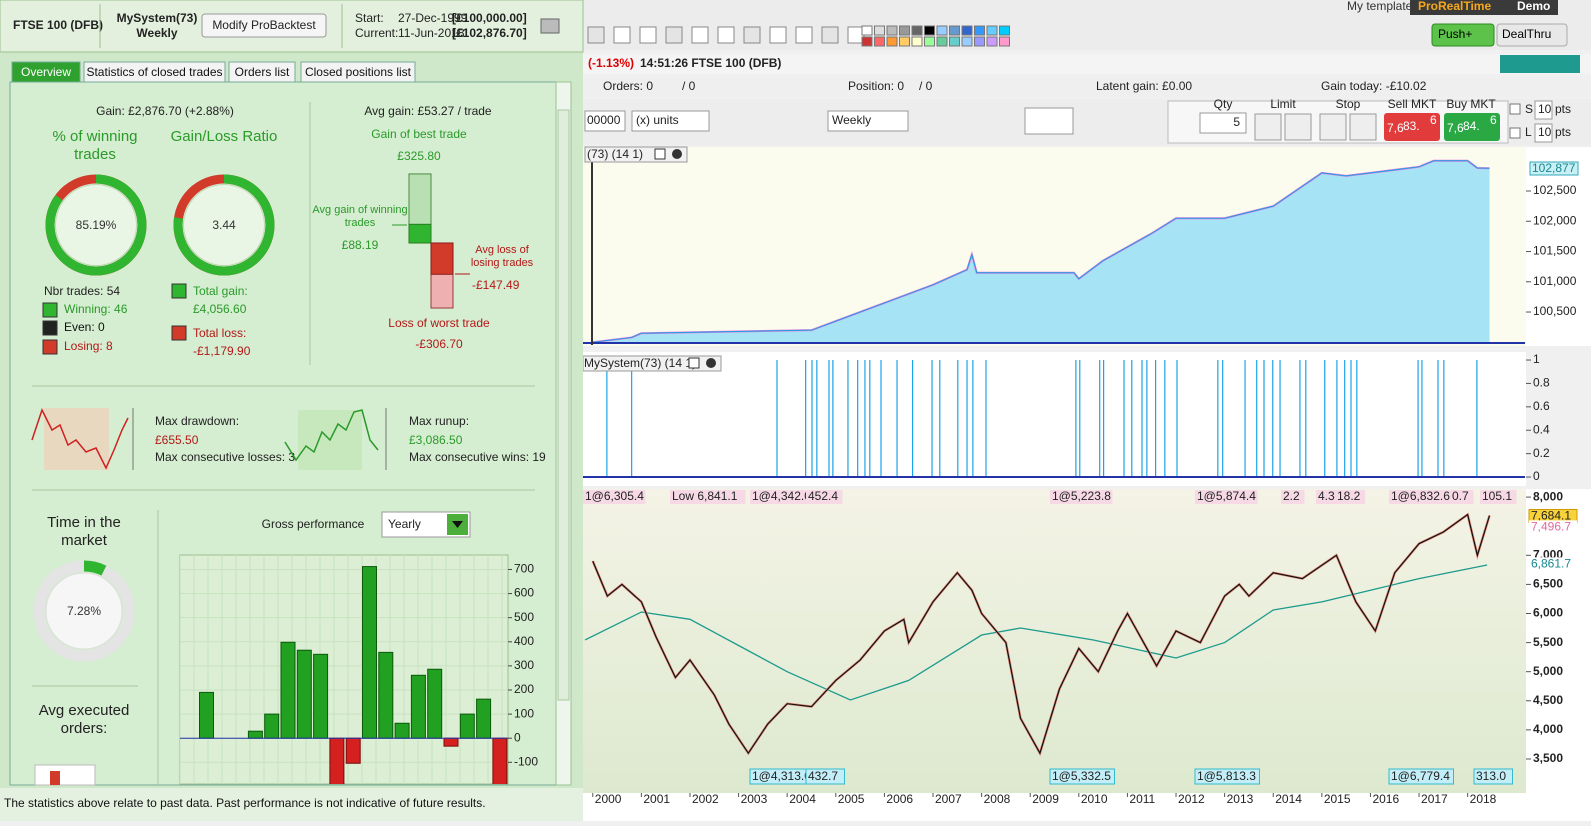 The height and width of the screenshot is (826, 1591). Describe the element at coordinates (1223, 123) in the screenshot. I see `qty-input` at that location.